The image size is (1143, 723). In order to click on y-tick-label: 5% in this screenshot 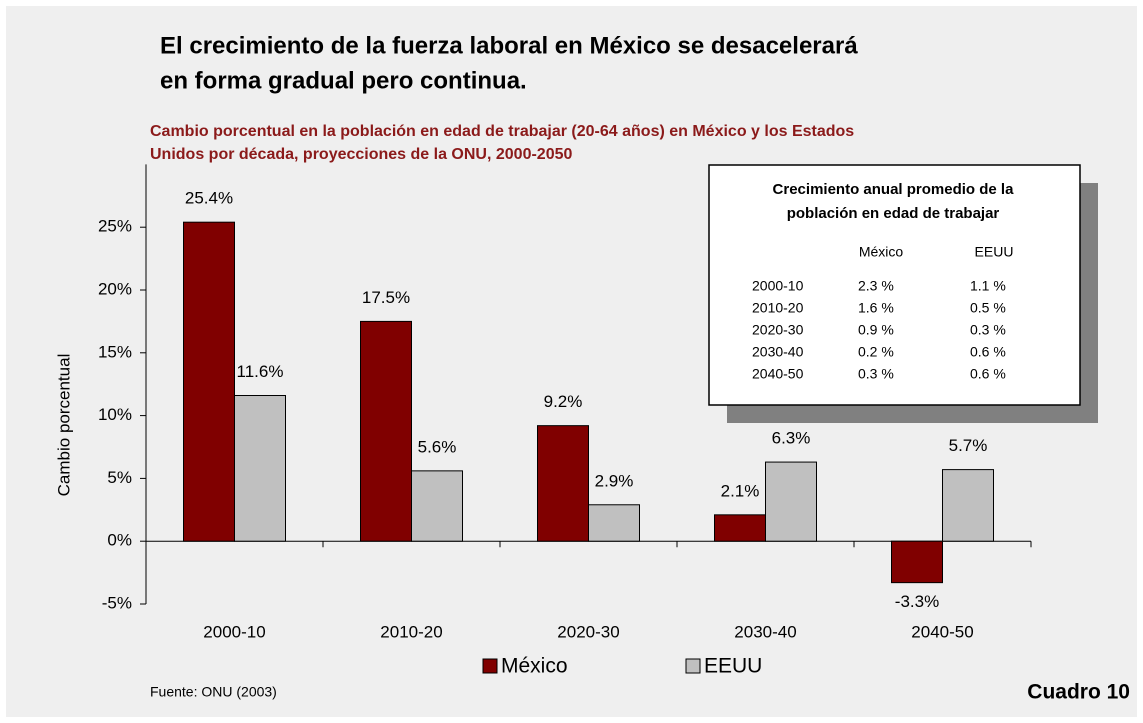, I will do `click(119, 477)`.